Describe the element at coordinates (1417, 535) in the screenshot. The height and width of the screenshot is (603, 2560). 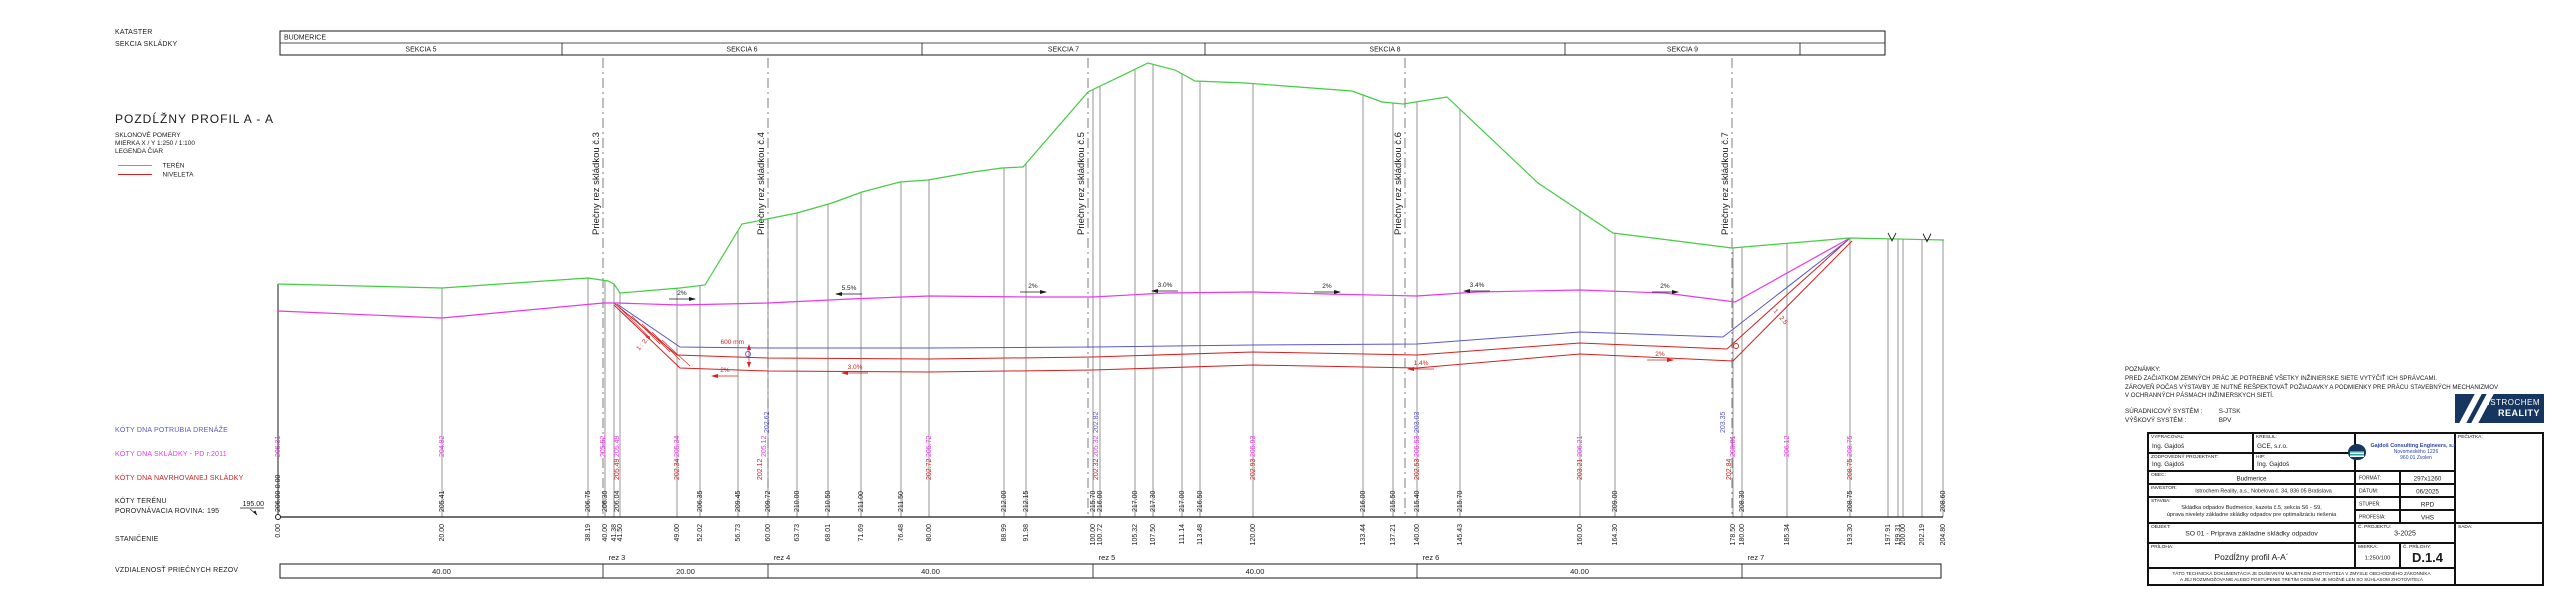
I see `station-chainage-label: 140.00` at that location.